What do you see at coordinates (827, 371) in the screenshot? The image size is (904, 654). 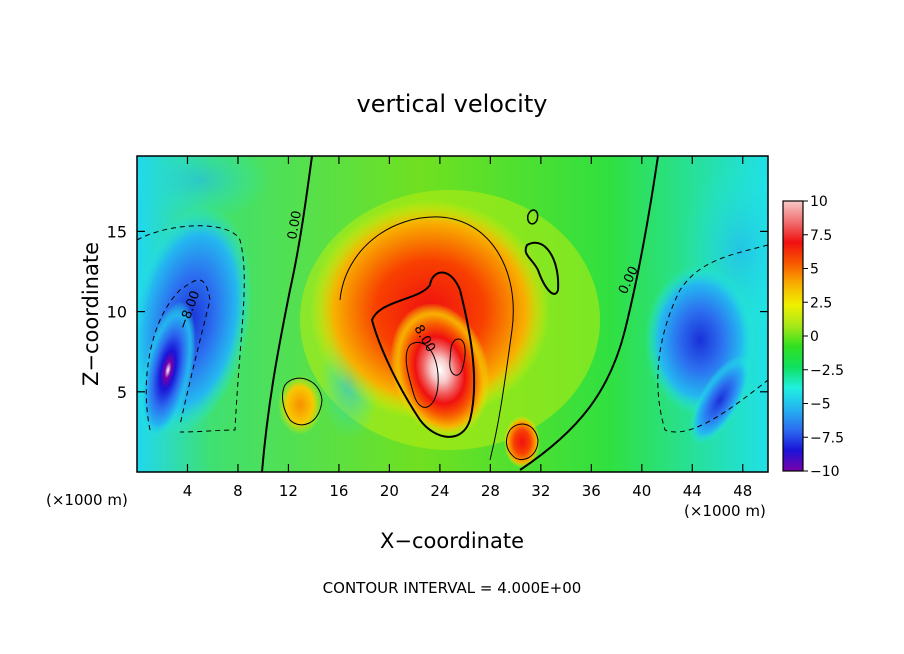 I see `colorbar-tick-label: −2.5` at bounding box center [827, 371].